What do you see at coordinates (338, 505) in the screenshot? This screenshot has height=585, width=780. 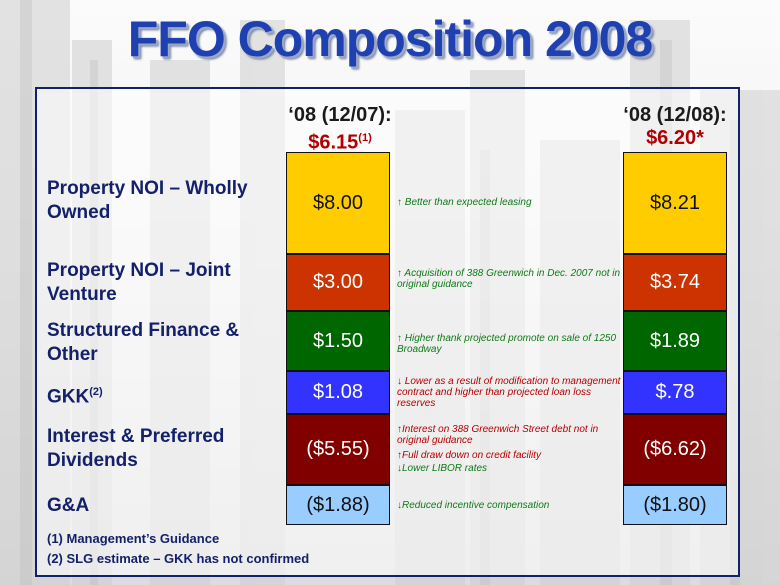 I see `row-6-v0708-value-box: ($1.88)` at bounding box center [338, 505].